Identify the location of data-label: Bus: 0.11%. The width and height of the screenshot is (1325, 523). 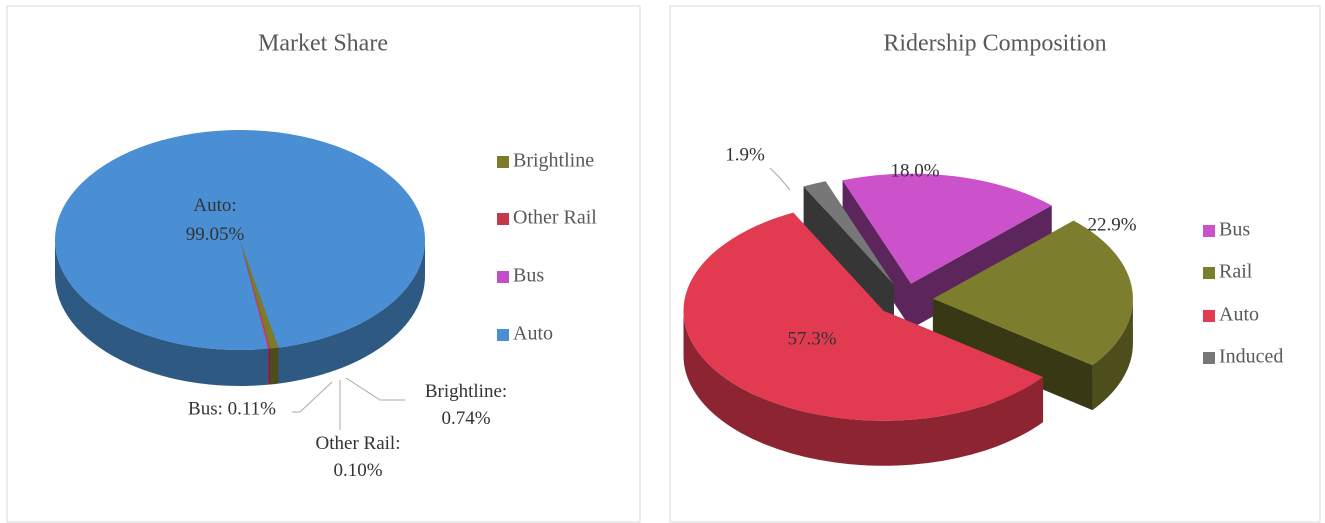
(232, 408).